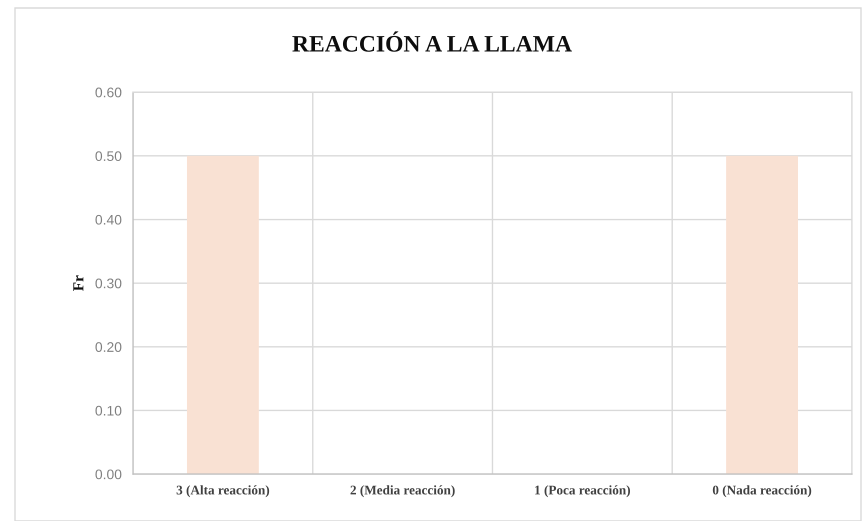  What do you see at coordinates (108, 347) in the screenshot?
I see `y-tick-label: 0.20` at bounding box center [108, 347].